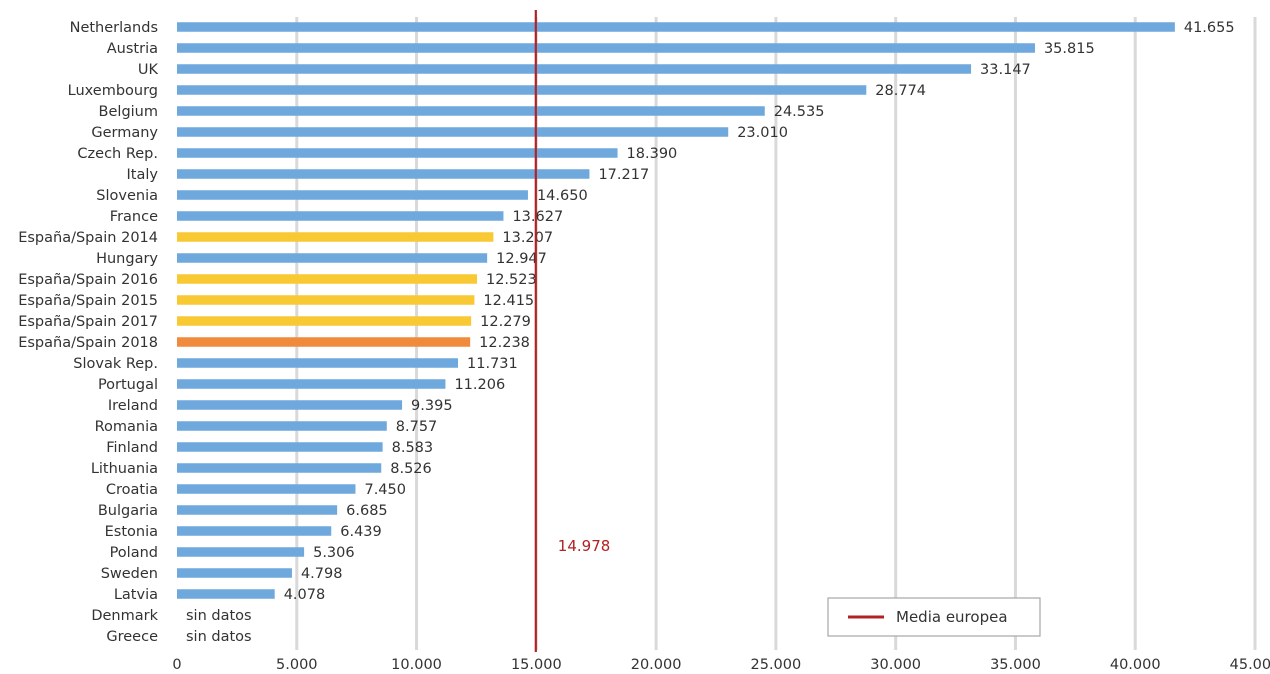 The width and height of the screenshot is (1270, 674). I want to click on category-label: España/Spain 2016, so click(88, 280).